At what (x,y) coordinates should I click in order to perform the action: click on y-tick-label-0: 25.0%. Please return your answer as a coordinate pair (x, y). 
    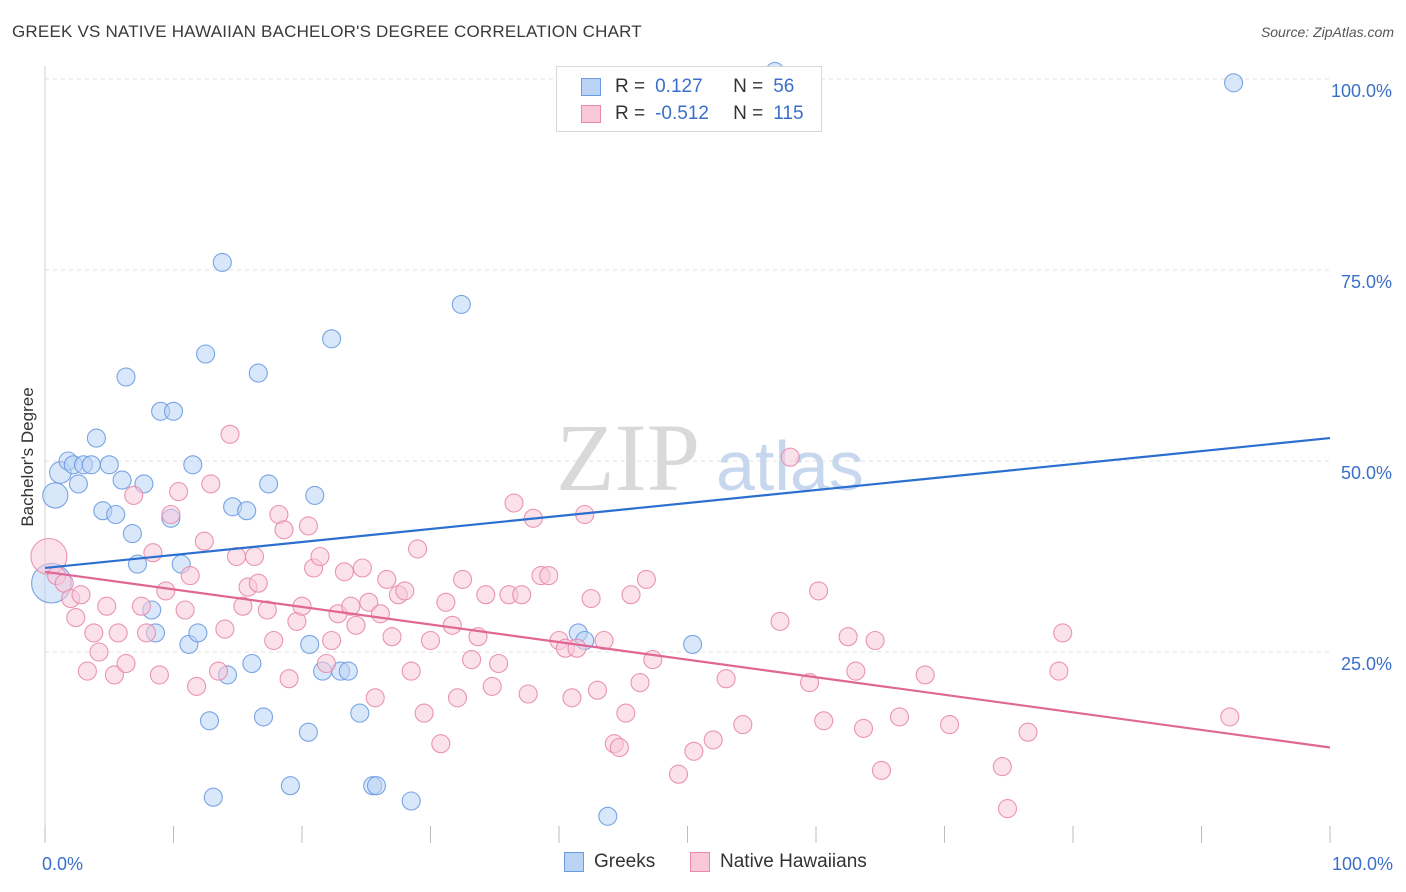
    Looking at the image, I should click on (1366, 664).